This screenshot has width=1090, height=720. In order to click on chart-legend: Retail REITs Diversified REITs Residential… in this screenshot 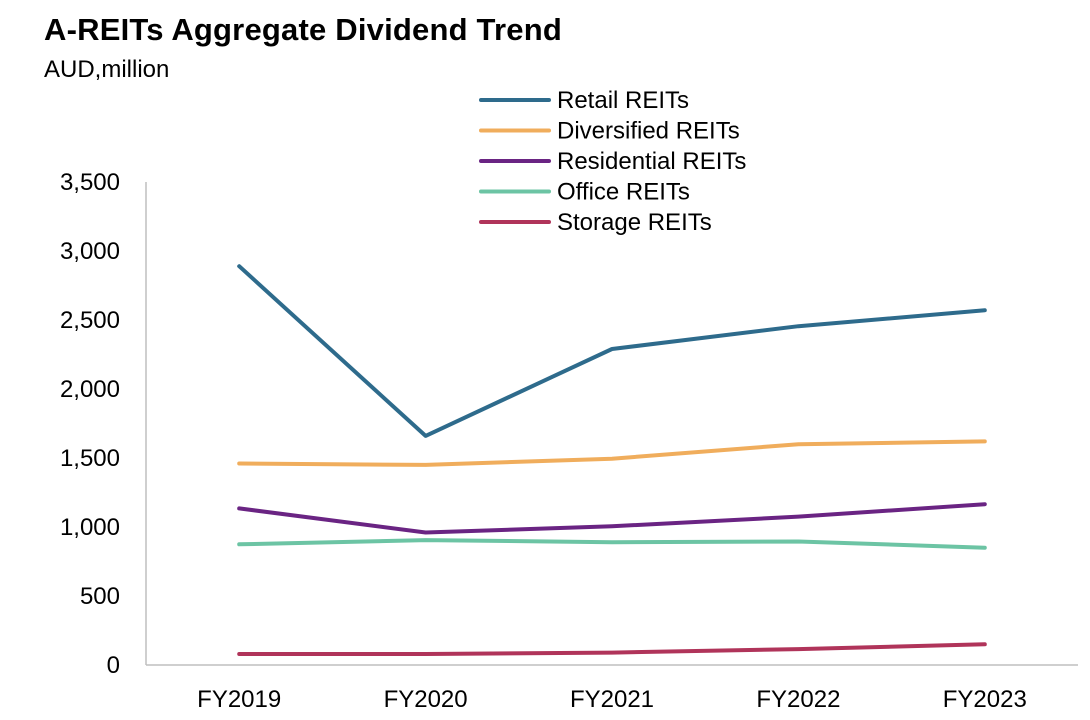, I will do `click(612, 161)`.